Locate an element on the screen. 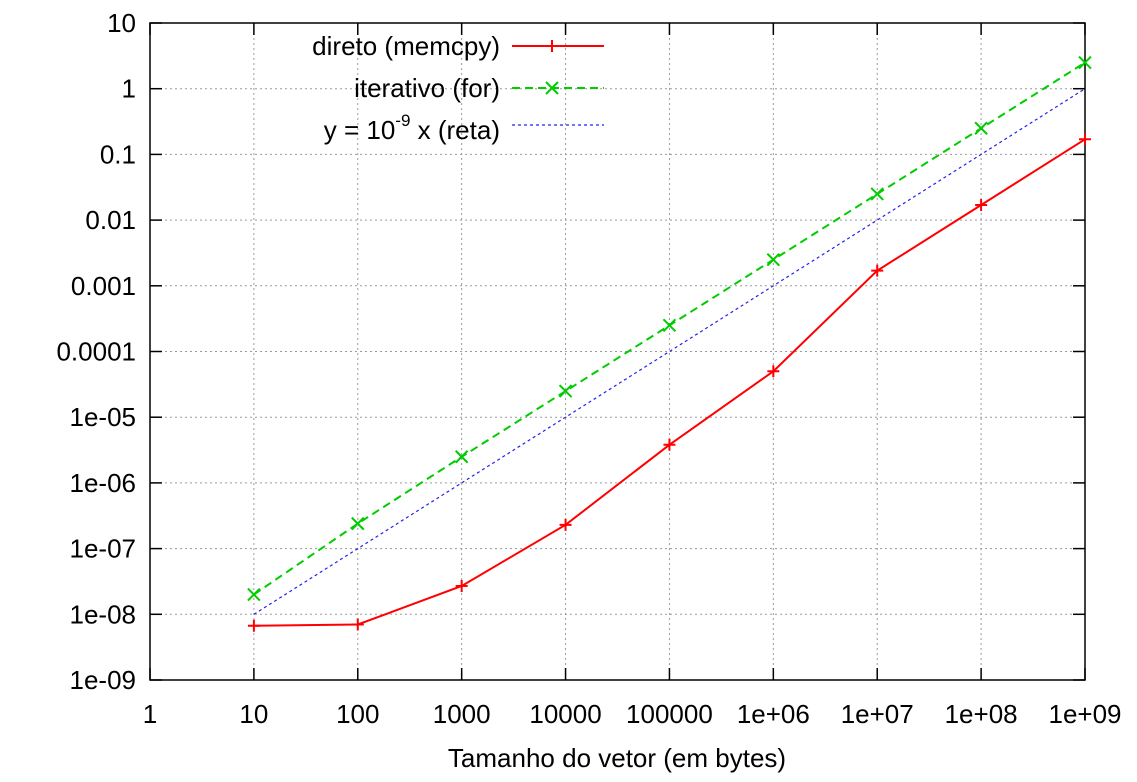 This screenshot has width=1137, height=782. x-tick-label: 1e+08 is located at coordinates (981, 714).